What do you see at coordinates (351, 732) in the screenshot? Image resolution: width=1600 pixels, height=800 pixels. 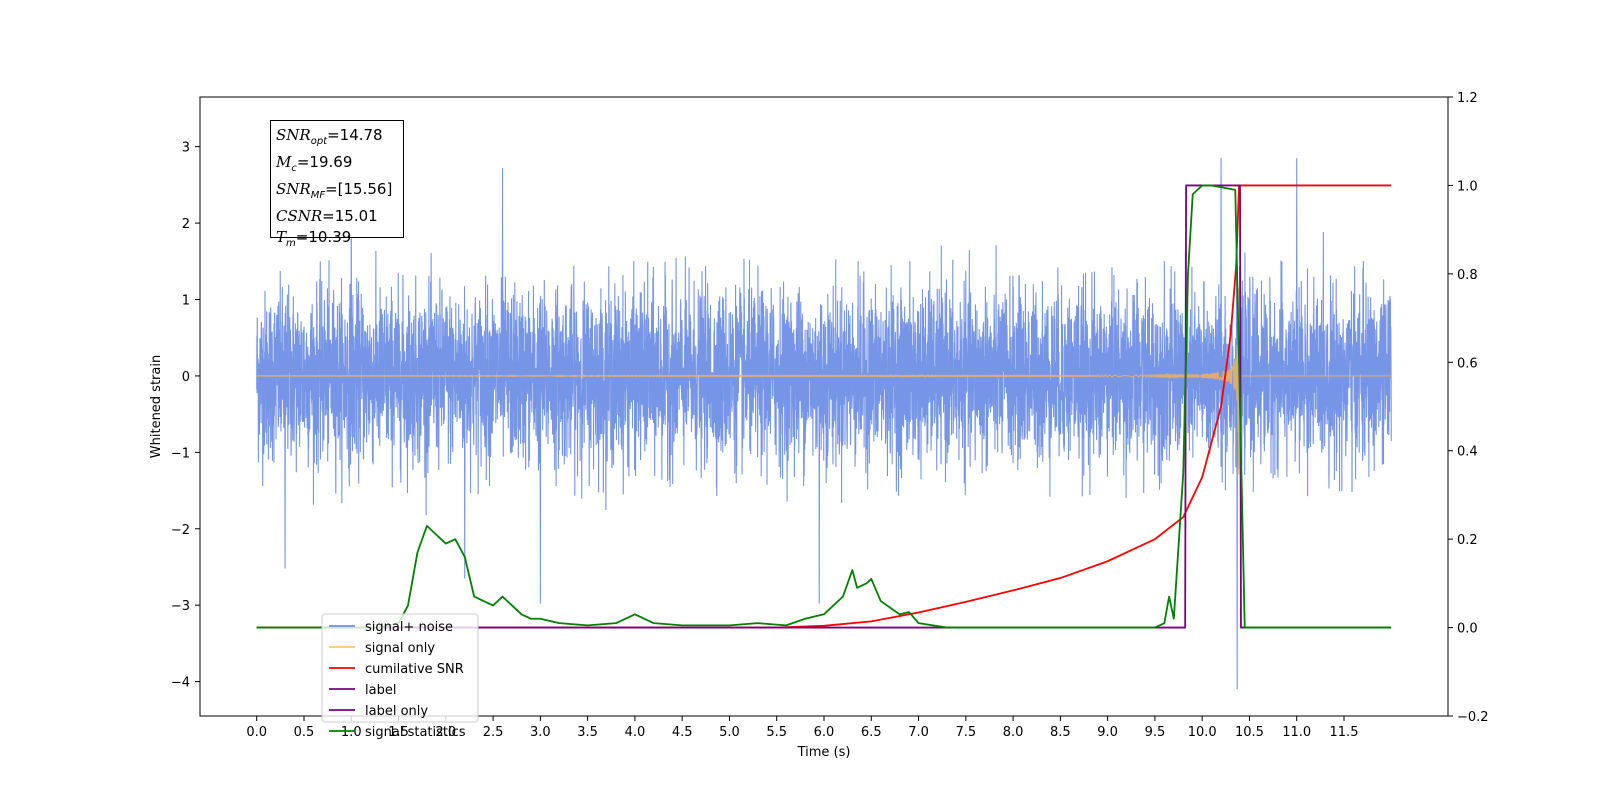 I see `x-tick-label: 1.0` at bounding box center [351, 732].